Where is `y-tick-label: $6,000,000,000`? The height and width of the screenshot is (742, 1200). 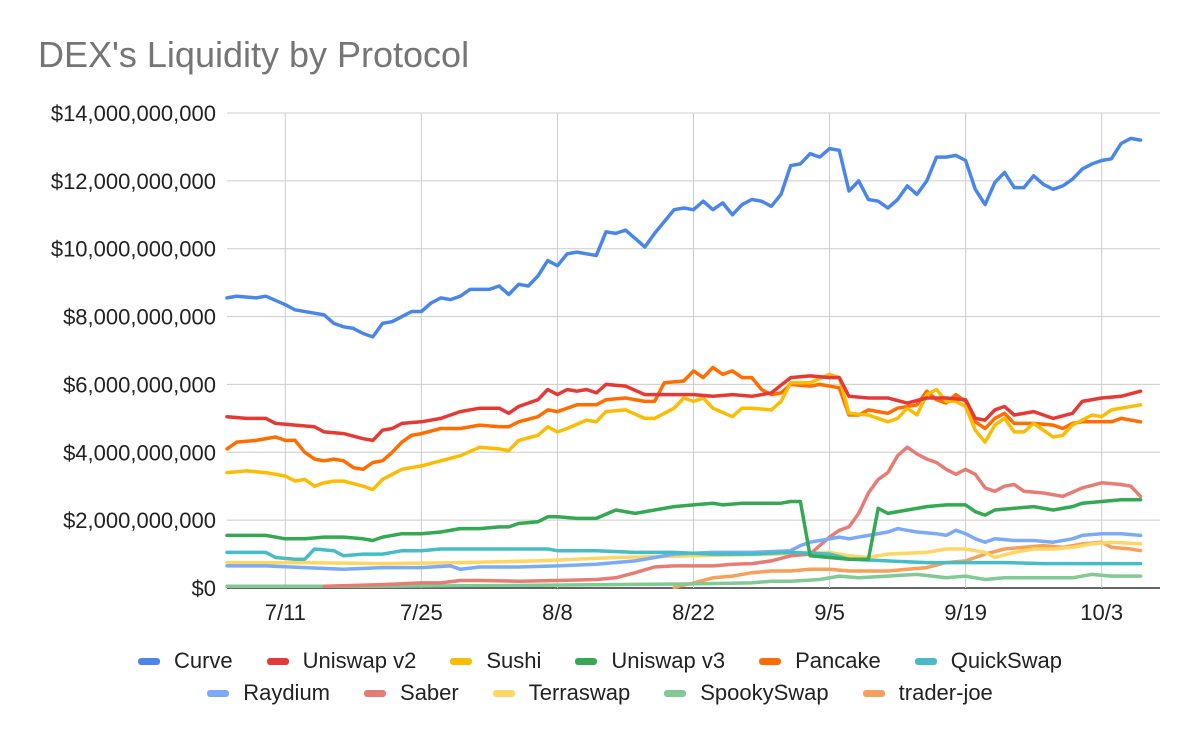 y-tick-label: $6,000,000,000 is located at coordinates (139, 384).